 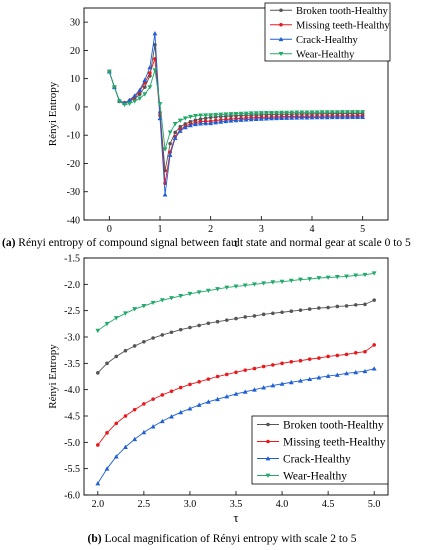 What do you see at coordinates (320, 450) in the screenshot?
I see `chart-b-legend-box` at bounding box center [320, 450].